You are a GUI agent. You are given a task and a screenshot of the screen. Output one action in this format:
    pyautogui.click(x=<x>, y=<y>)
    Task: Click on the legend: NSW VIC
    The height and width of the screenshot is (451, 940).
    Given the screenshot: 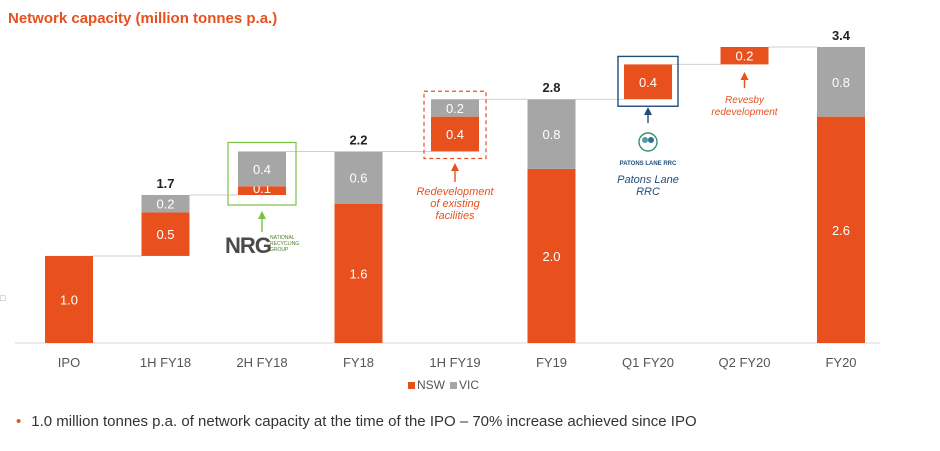 What is the action you would take?
    pyautogui.click(x=443, y=385)
    